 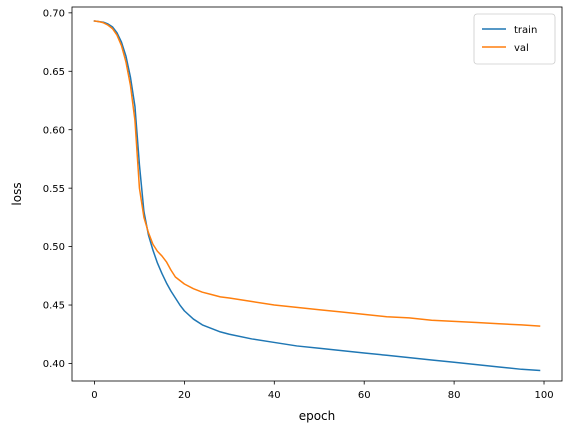 I want to click on legend-box, so click(x=514, y=39).